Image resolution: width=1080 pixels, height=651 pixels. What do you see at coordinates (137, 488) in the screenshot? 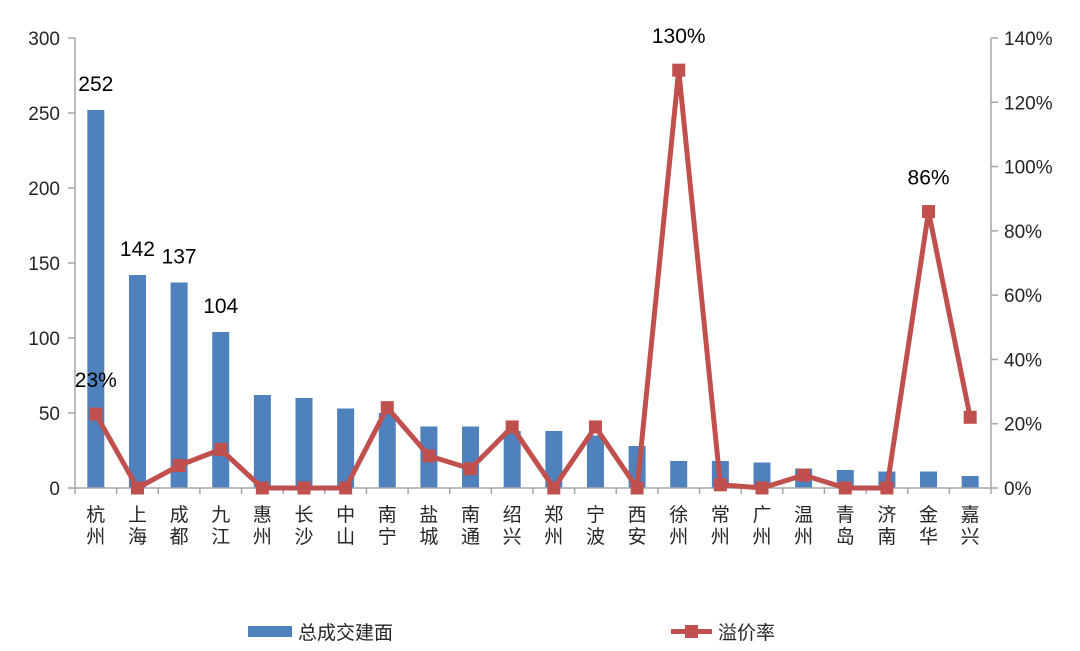
I see `line-marker-上海` at bounding box center [137, 488].